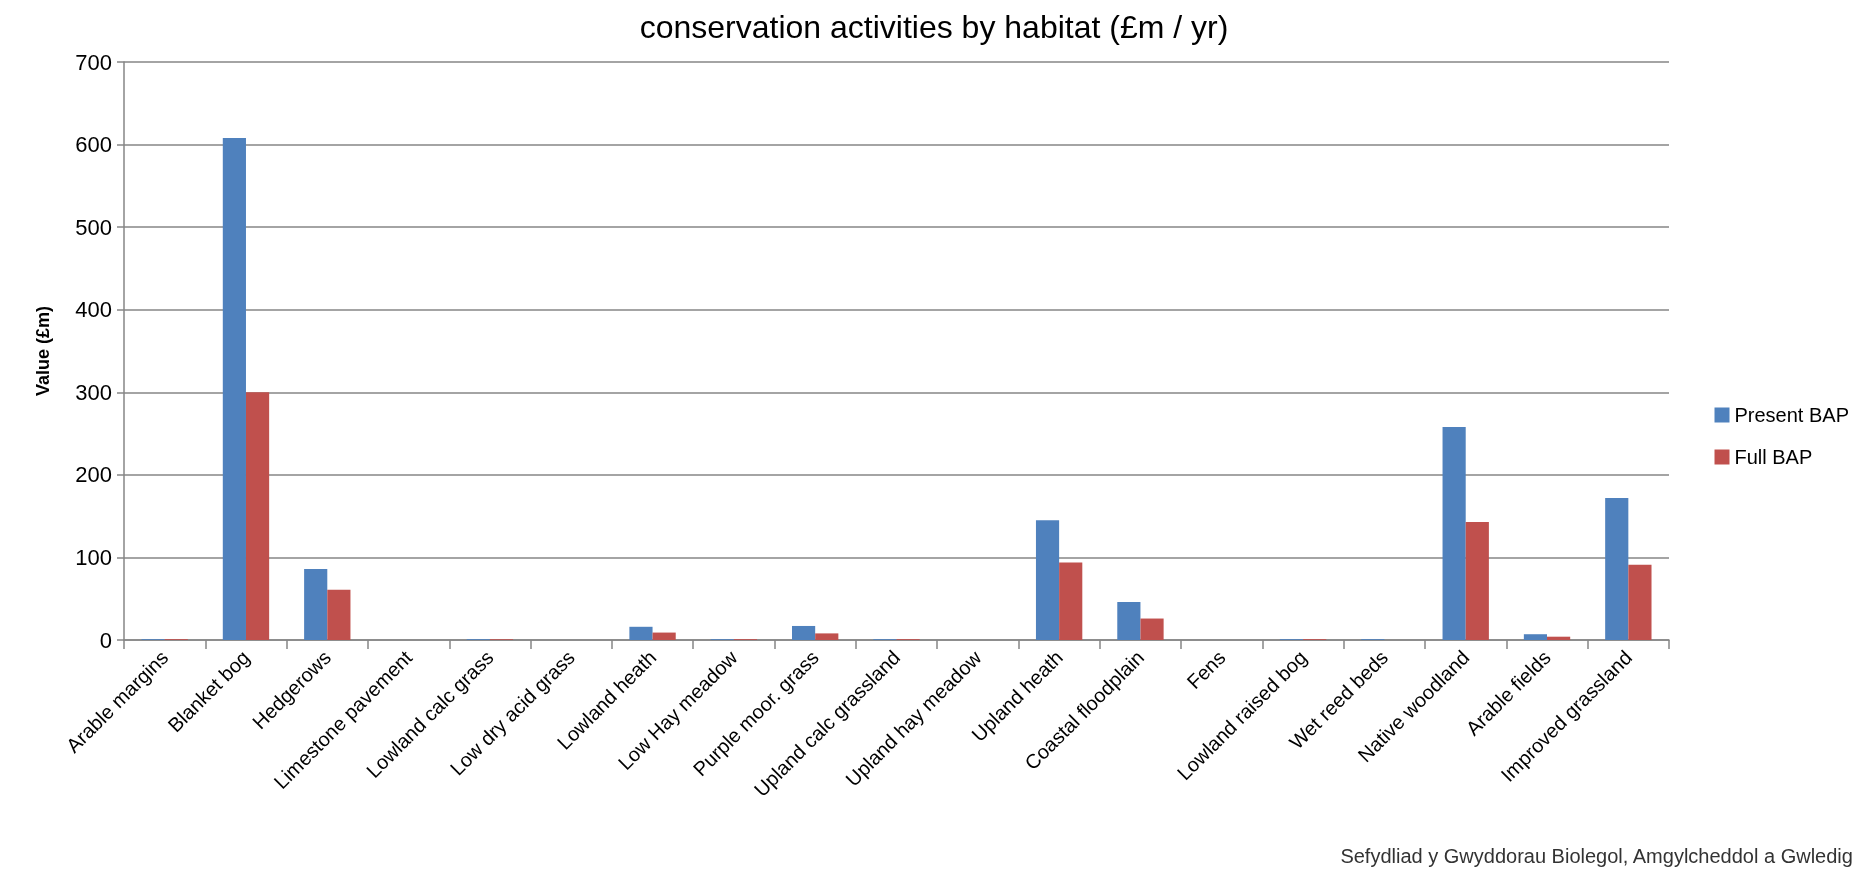 This screenshot has width=1868, height=872. I want to click on y-tick-label: 0, so click(105, 640).